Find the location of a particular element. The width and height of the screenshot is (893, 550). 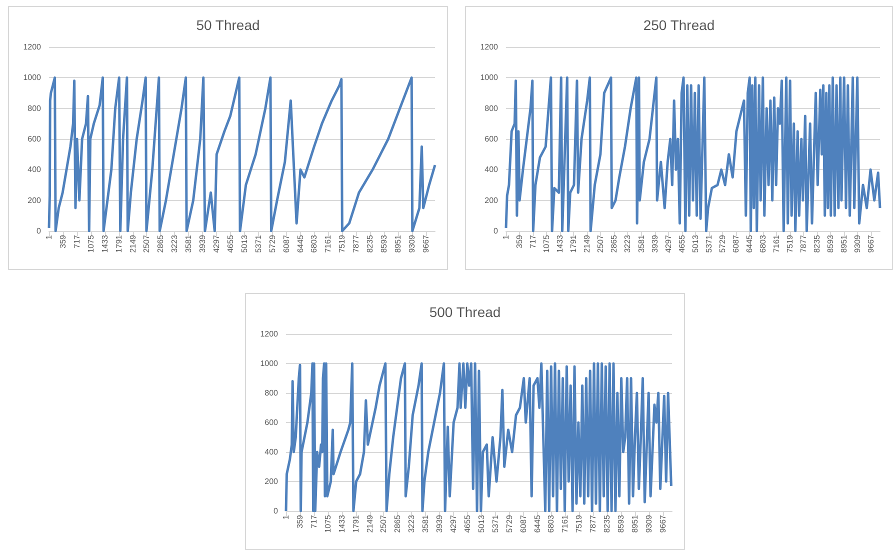

chart-title: 250 Thread is located at coordinates (679, 25).